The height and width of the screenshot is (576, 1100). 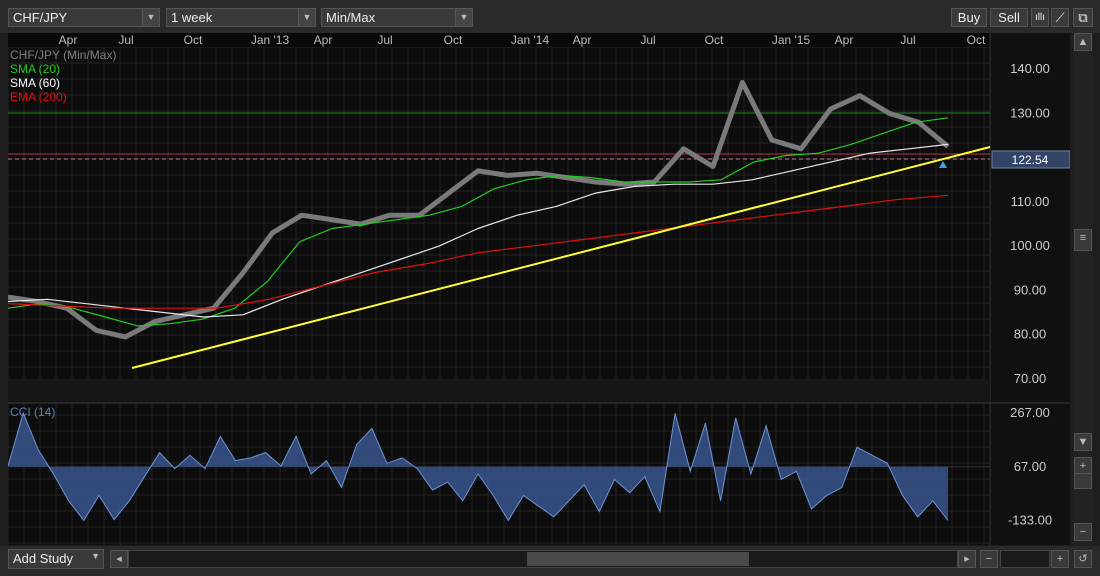 I want to click on time-tick-label: Jan '13, so click(x=270, y=40).